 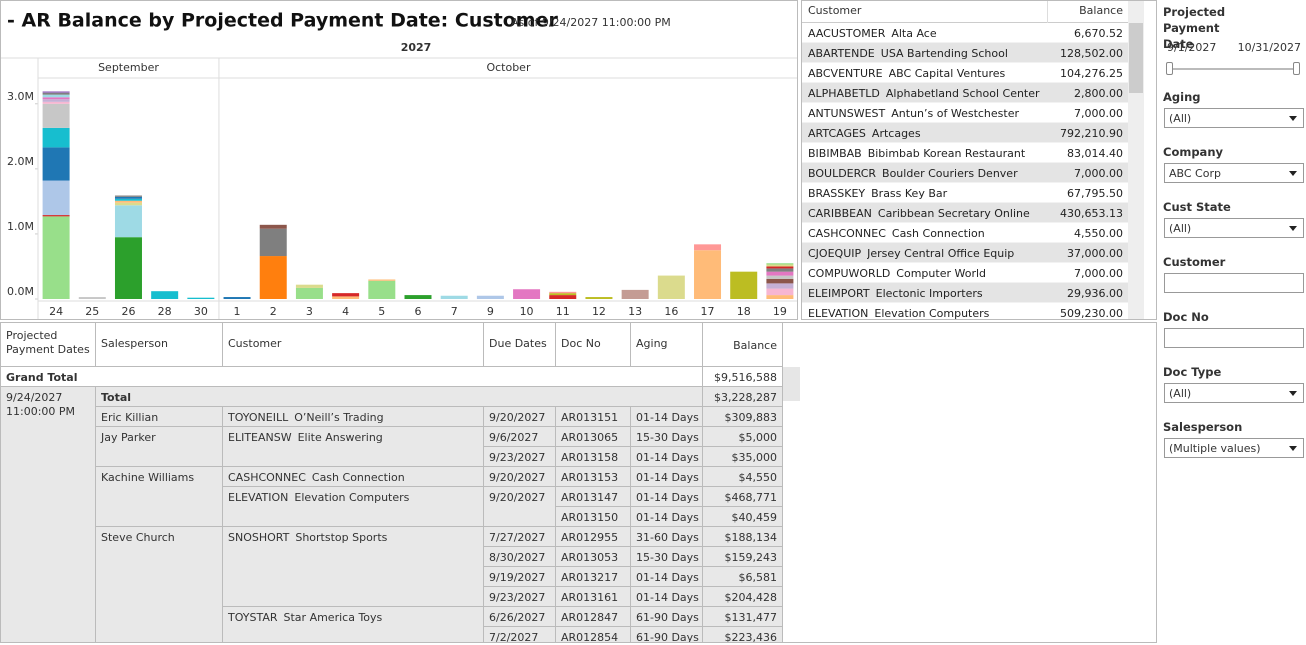 I want to click on x-tick-label: 18, so click(x=744, y=311).